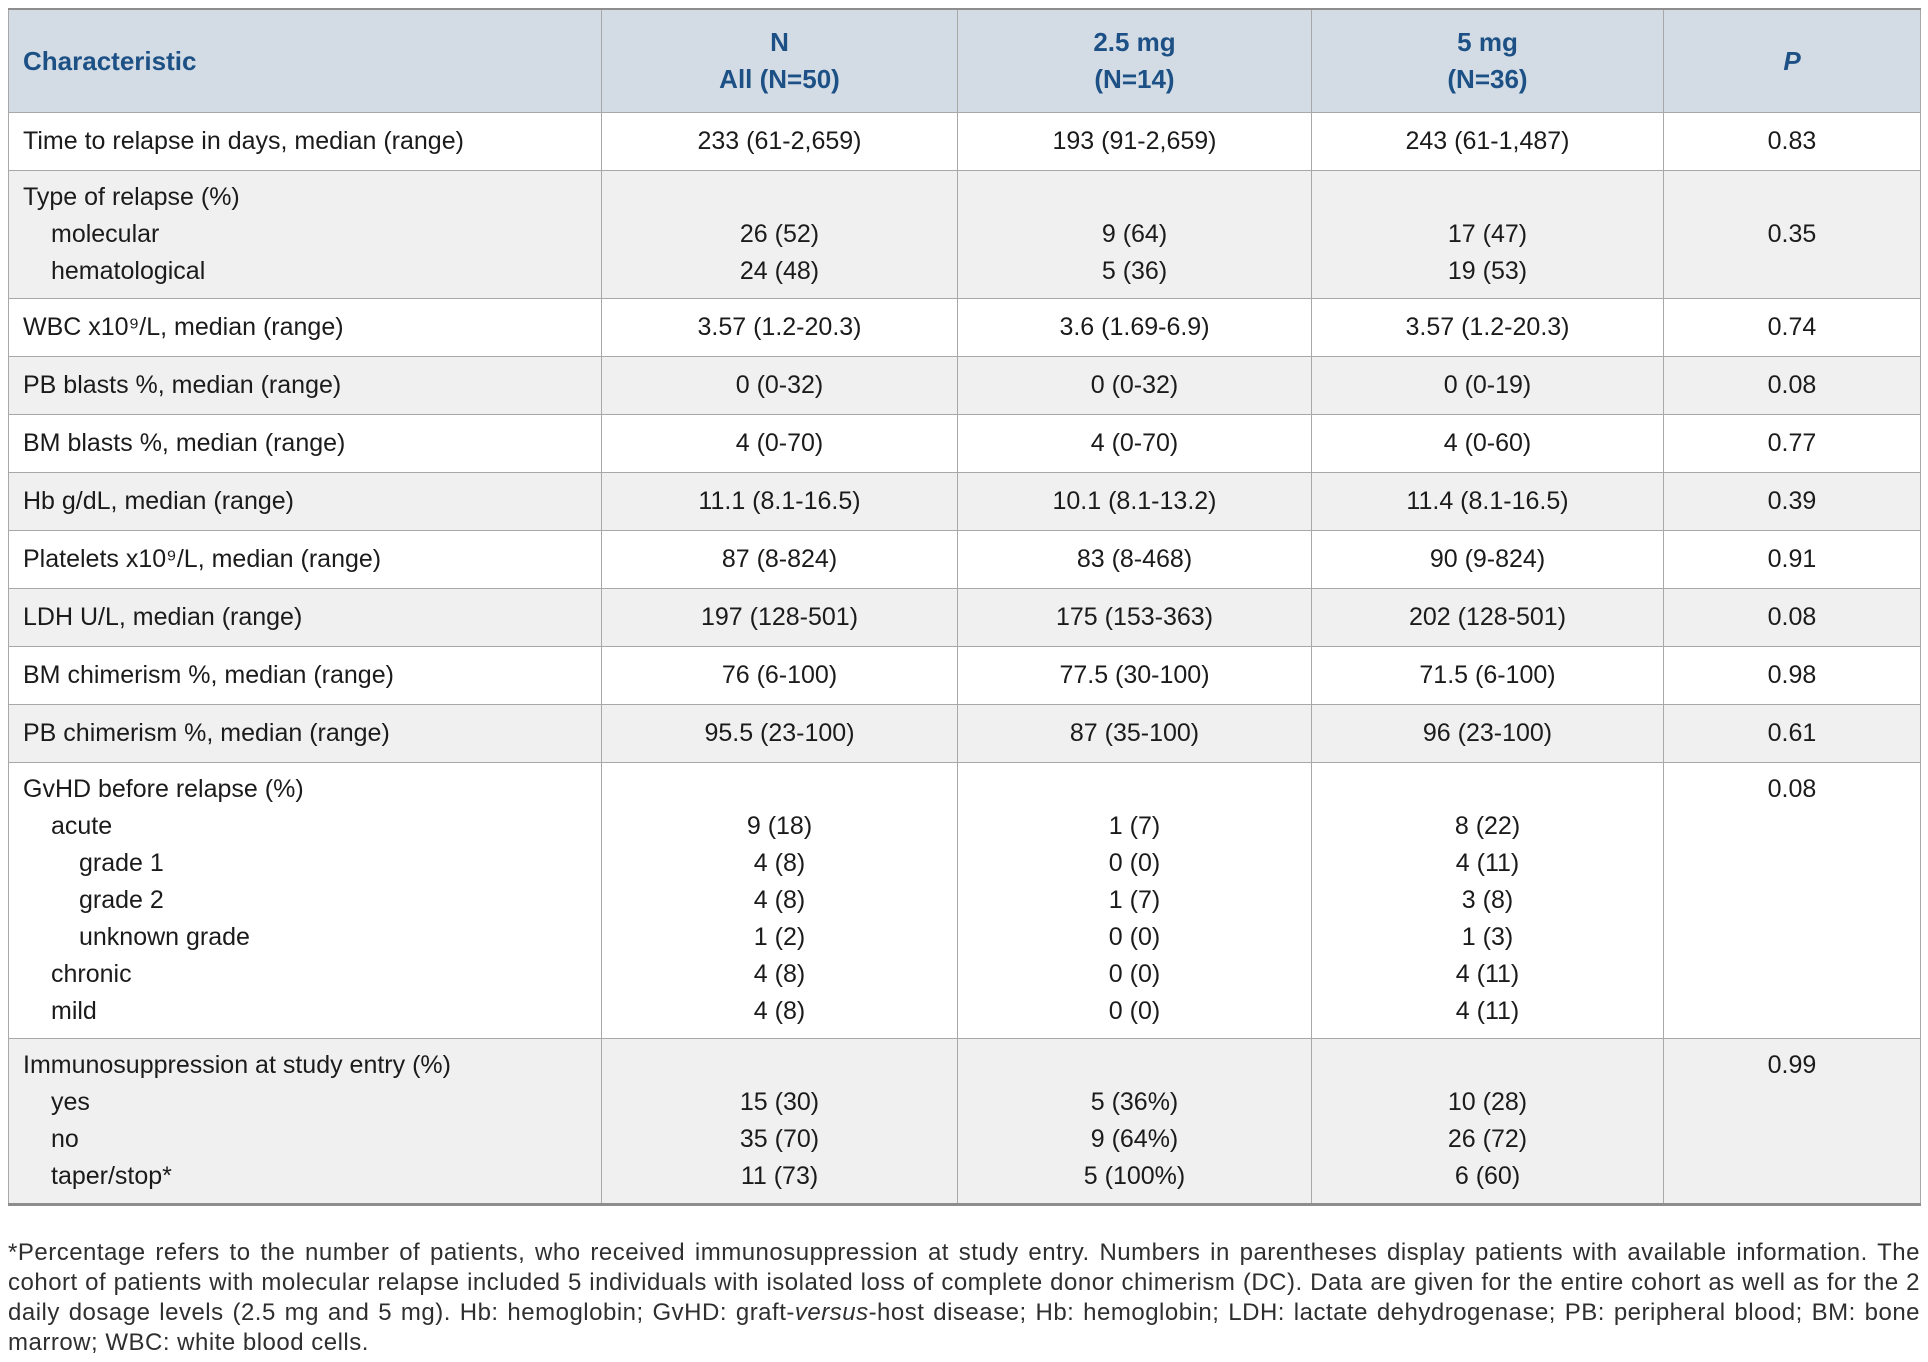 The image size is (1928, 1362). I want to click on characteristic-label: acute, so click(82, 826).